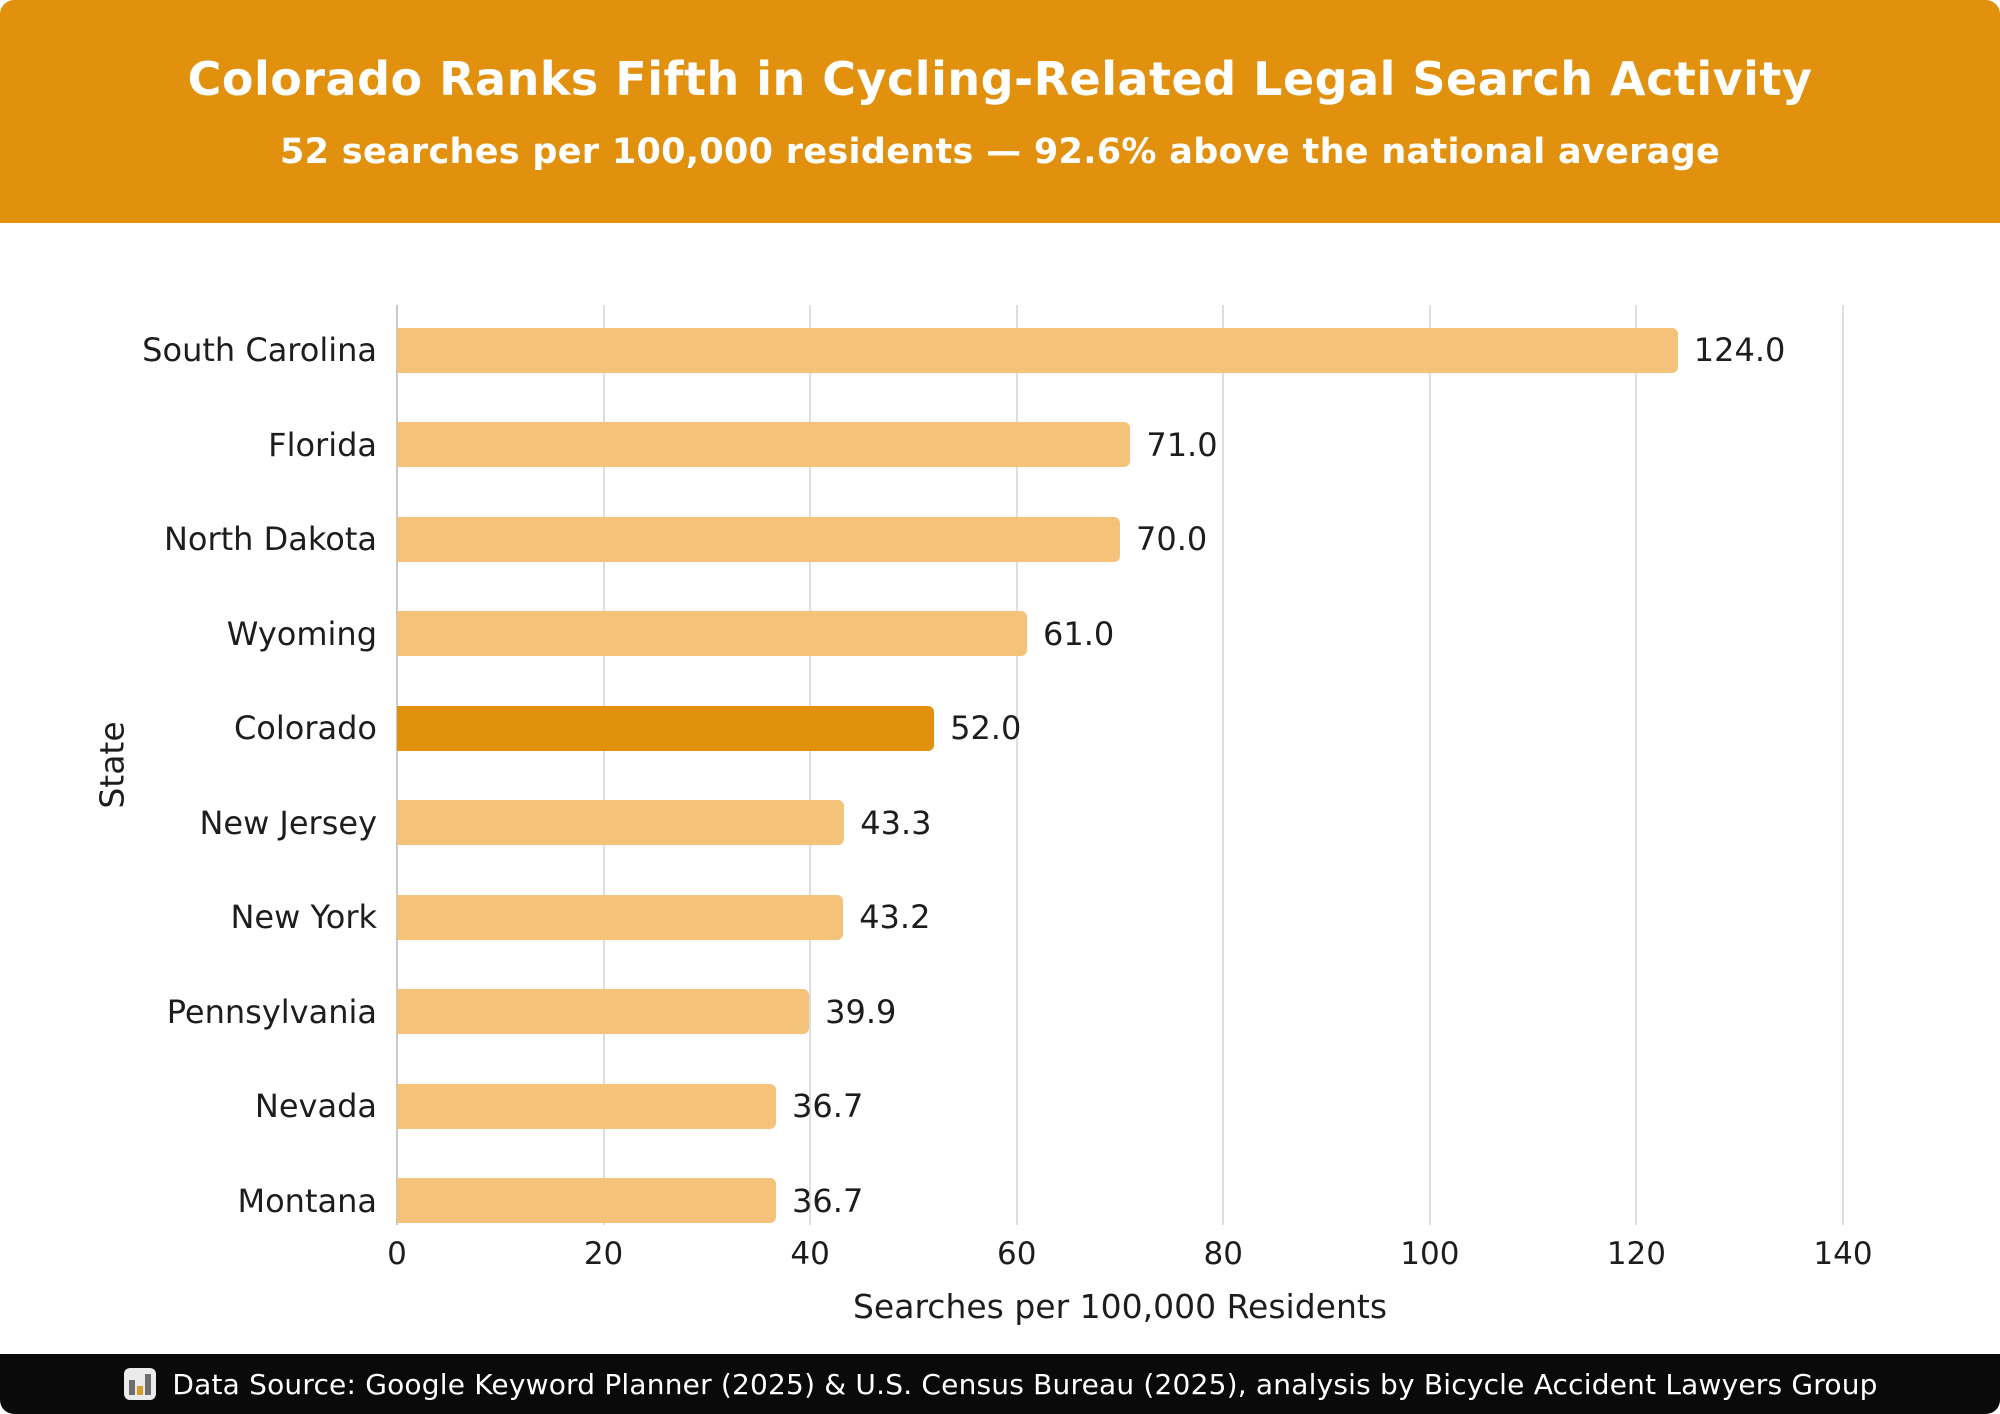  Describe the element at coordinates (270, 539) in the screenshot. I see `category-label: North Dakota` at that location.